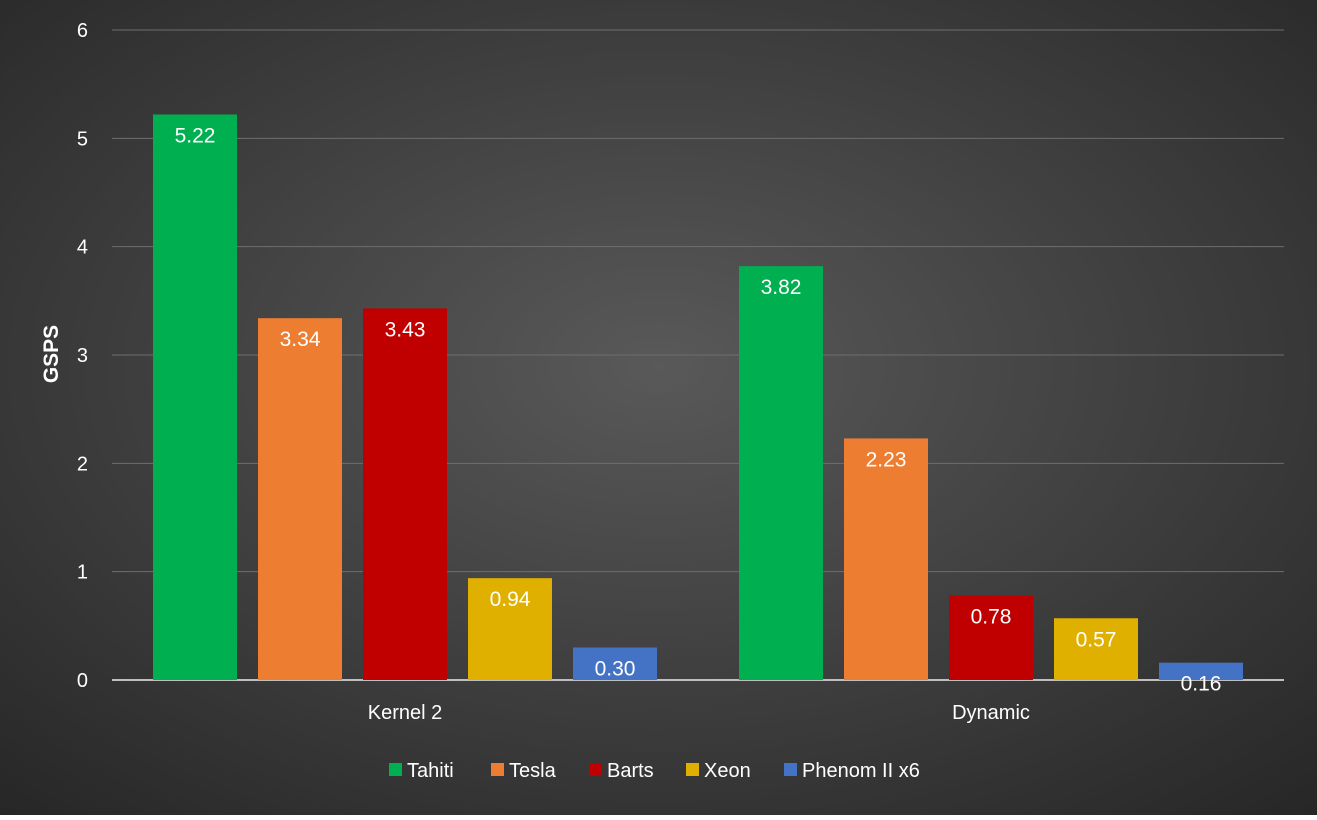  I want to click on x-axis-categories: Kernel 2 Dynamic, so click(699, 713).